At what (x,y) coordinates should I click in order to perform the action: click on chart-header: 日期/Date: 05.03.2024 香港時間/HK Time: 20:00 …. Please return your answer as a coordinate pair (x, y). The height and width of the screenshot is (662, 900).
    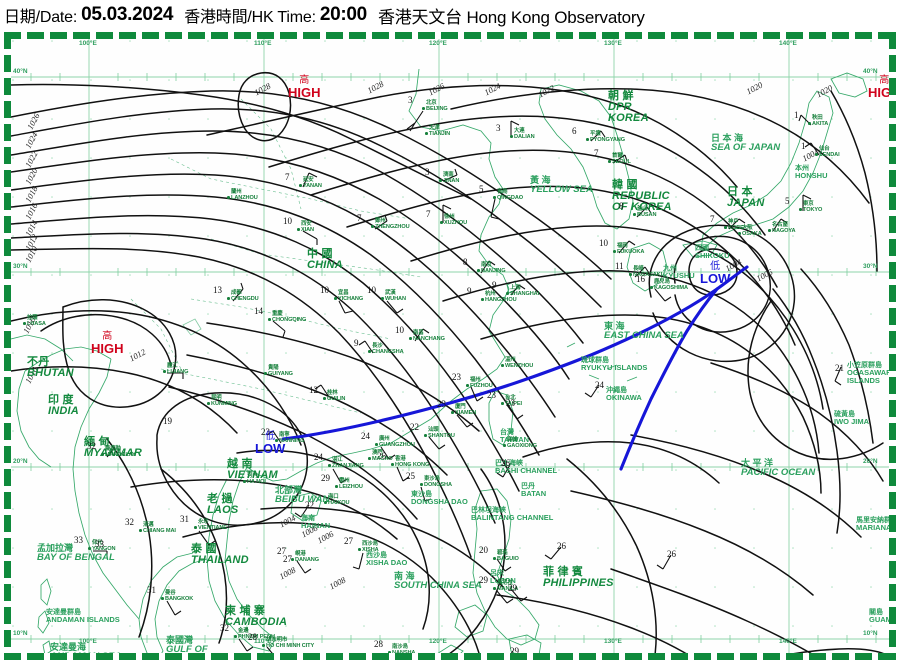
    Looking at the image, I should click on (450, 15).